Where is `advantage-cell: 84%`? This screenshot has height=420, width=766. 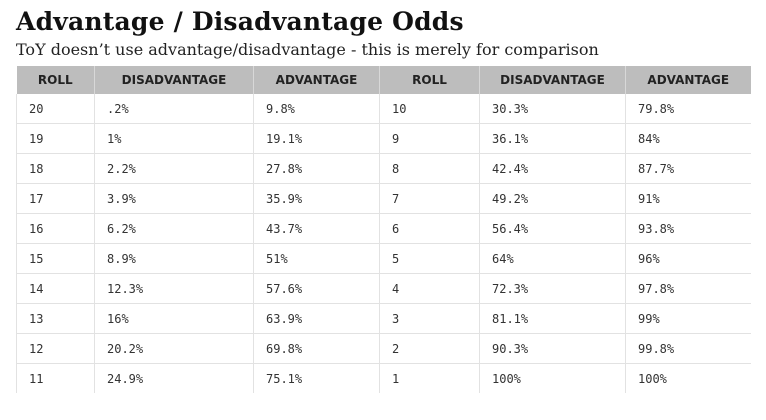
advantage-cell: 84% is located at coordinates (688, 138).